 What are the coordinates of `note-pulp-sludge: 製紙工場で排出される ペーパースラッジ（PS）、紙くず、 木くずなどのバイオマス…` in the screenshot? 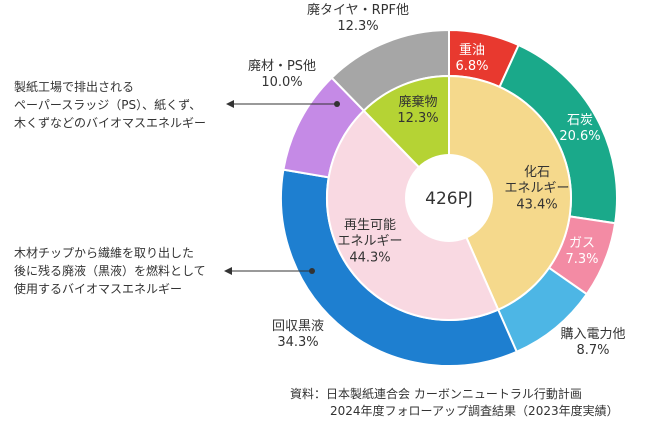 It's located at (110, 105).